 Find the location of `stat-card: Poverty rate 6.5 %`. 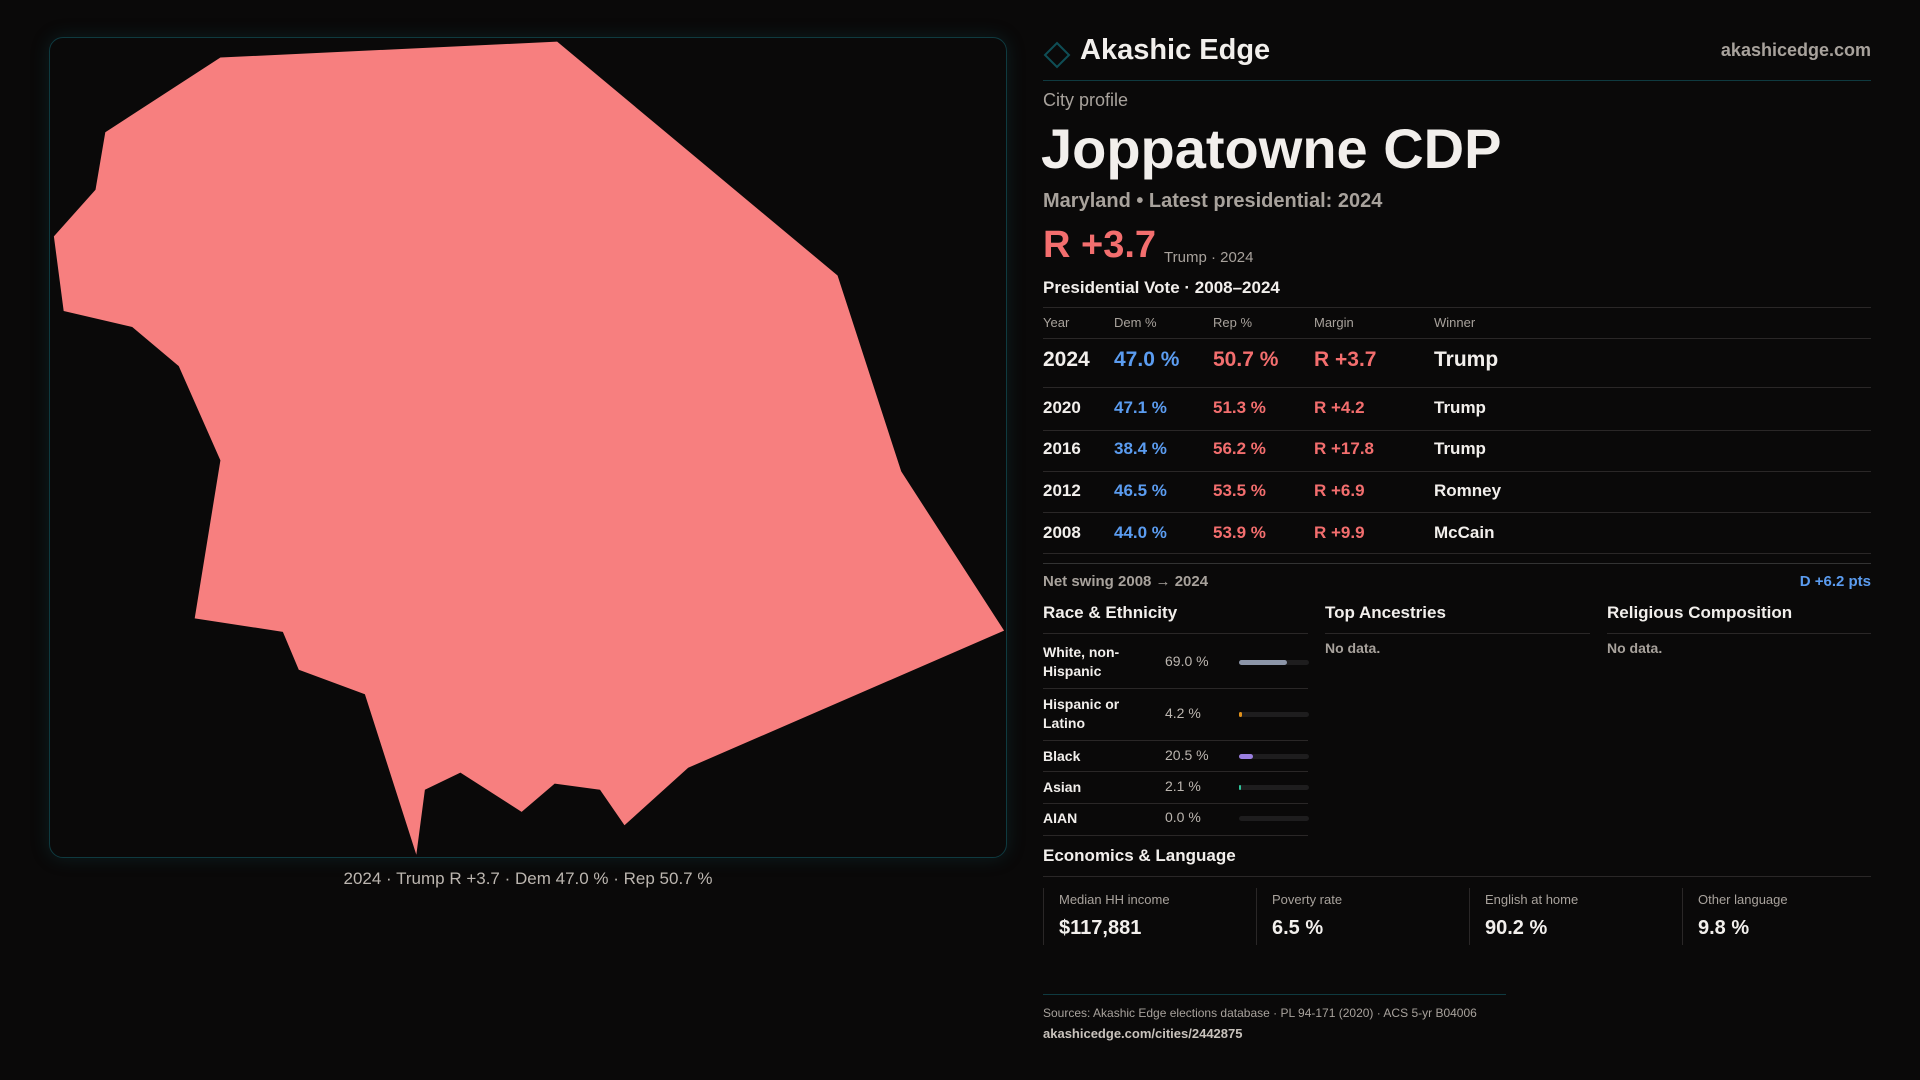

stat-card: Poverty rate 6.5 % is located at coordinates (1356, 916).